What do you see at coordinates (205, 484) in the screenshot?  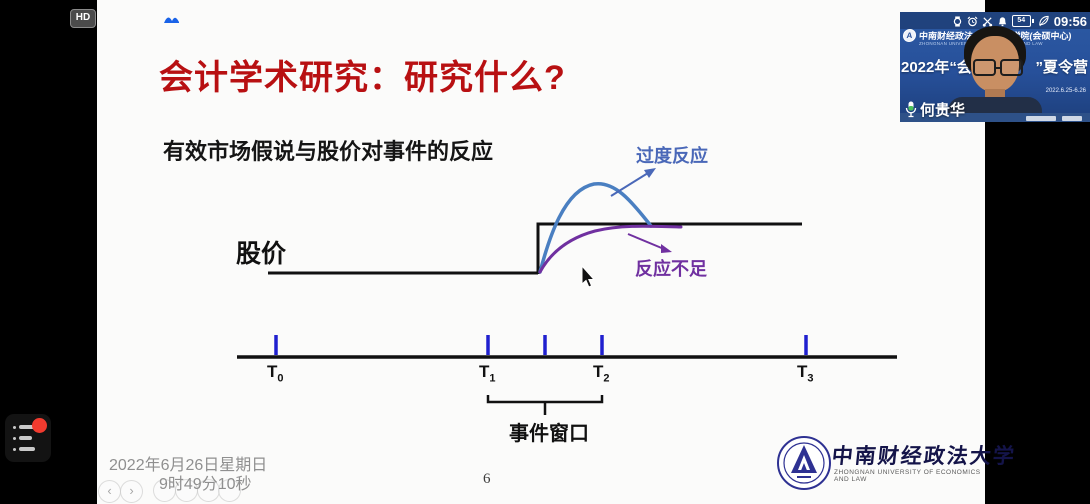 I see `slide-time: 9时49分10秒` at bounding box center [205, 484].